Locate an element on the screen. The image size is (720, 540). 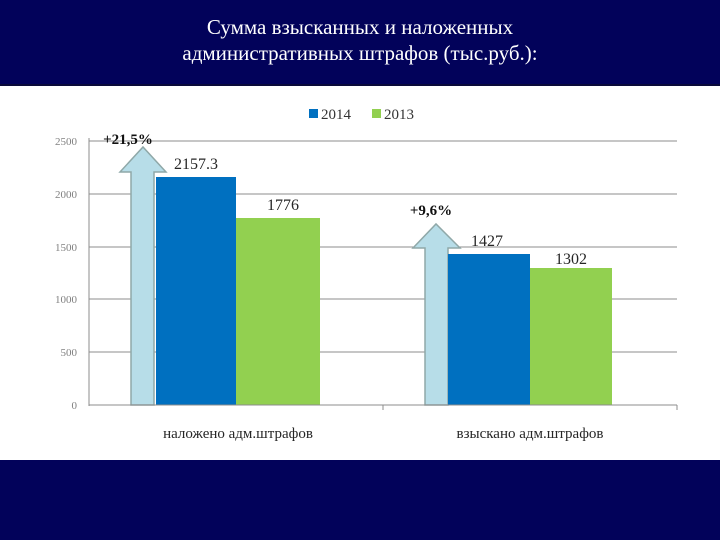
legend: 2014 2013 is located at coordinates (361, 115).